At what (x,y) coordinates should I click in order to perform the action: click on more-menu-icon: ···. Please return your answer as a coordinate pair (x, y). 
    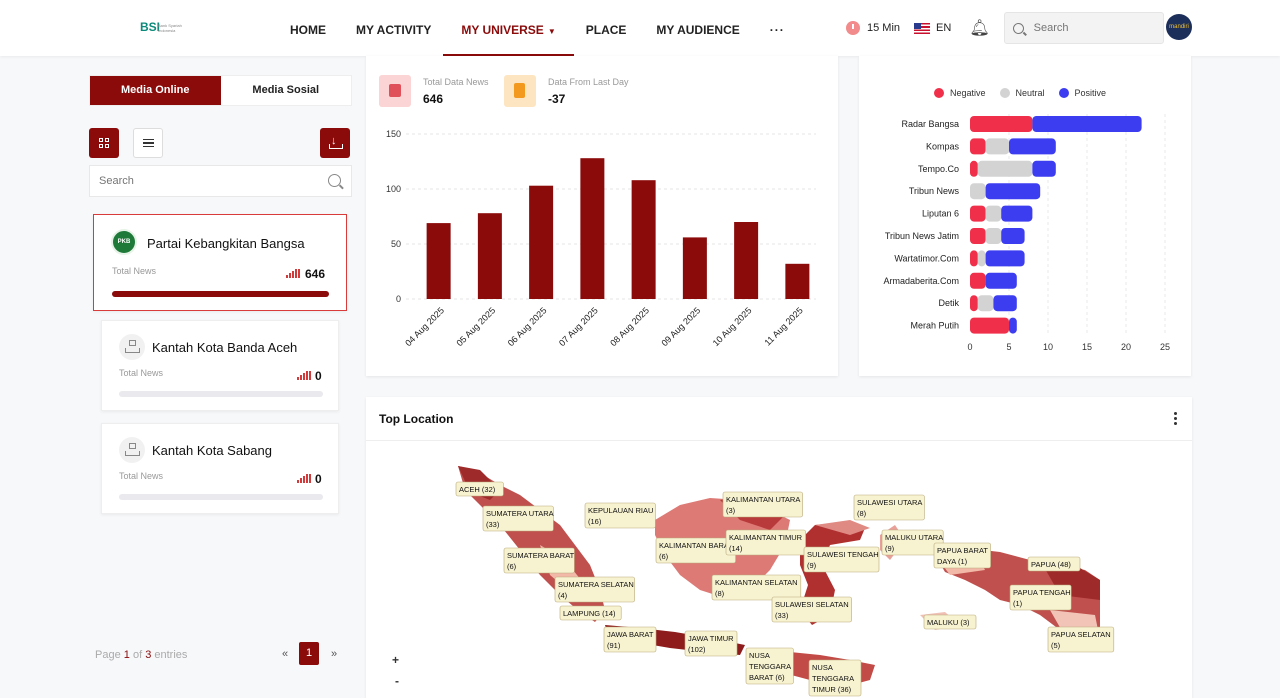
    Looking at the image, I should click on (777, 30).